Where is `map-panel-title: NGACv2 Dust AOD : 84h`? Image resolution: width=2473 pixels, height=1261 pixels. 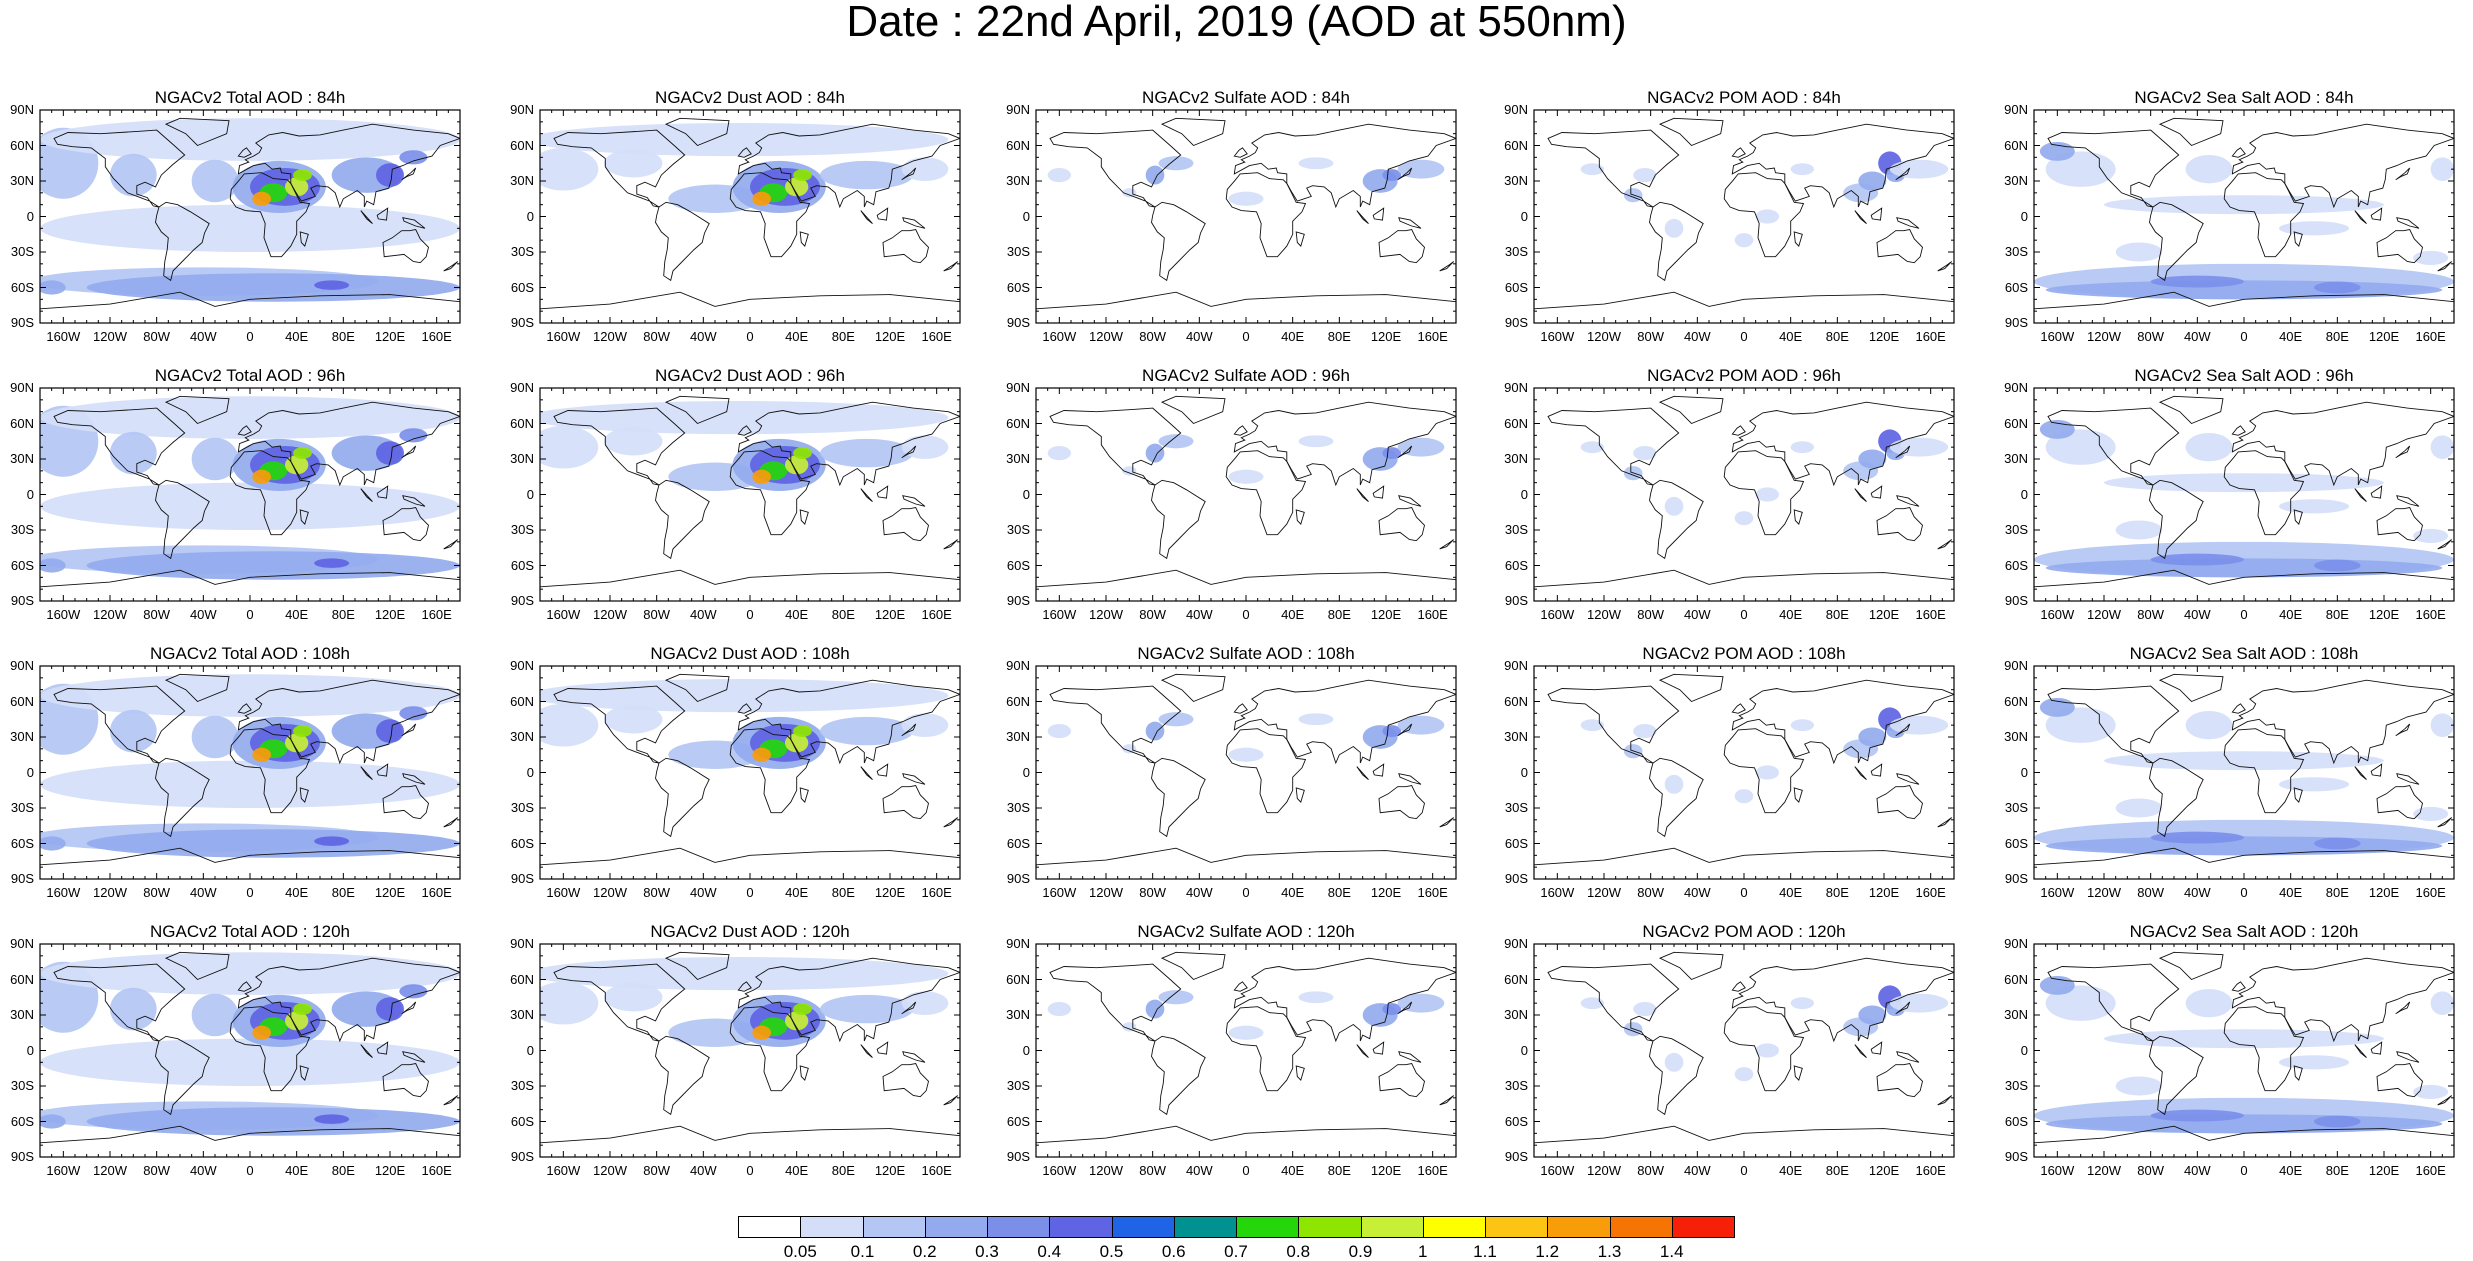
map-panel-title: NGACv2 Dust AOD : 84h is located at coordinates (750, 97).